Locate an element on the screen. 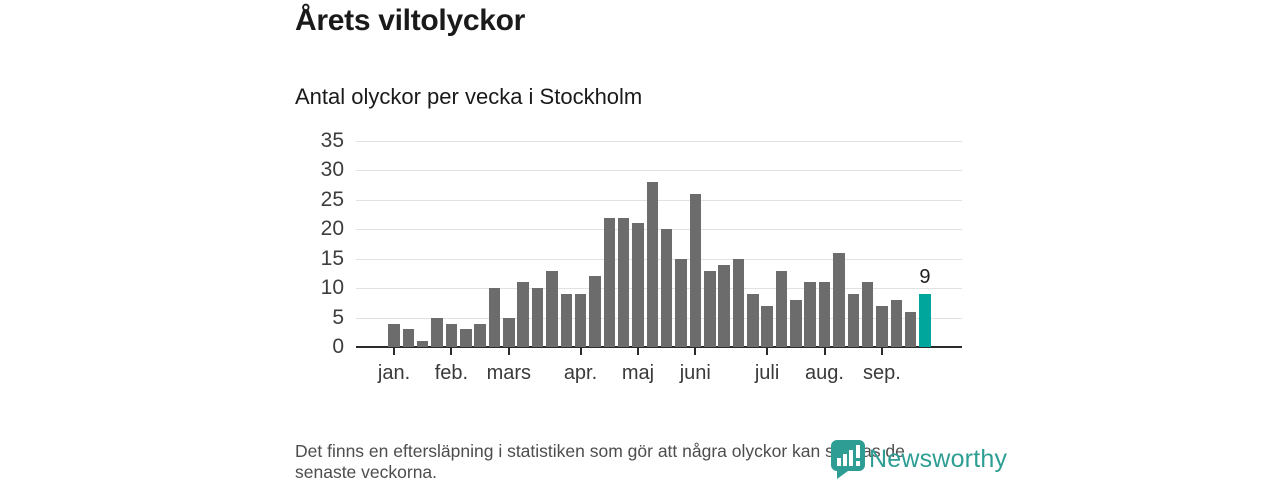  highlight-value-label: 9 is located at coordinates (925, 277).